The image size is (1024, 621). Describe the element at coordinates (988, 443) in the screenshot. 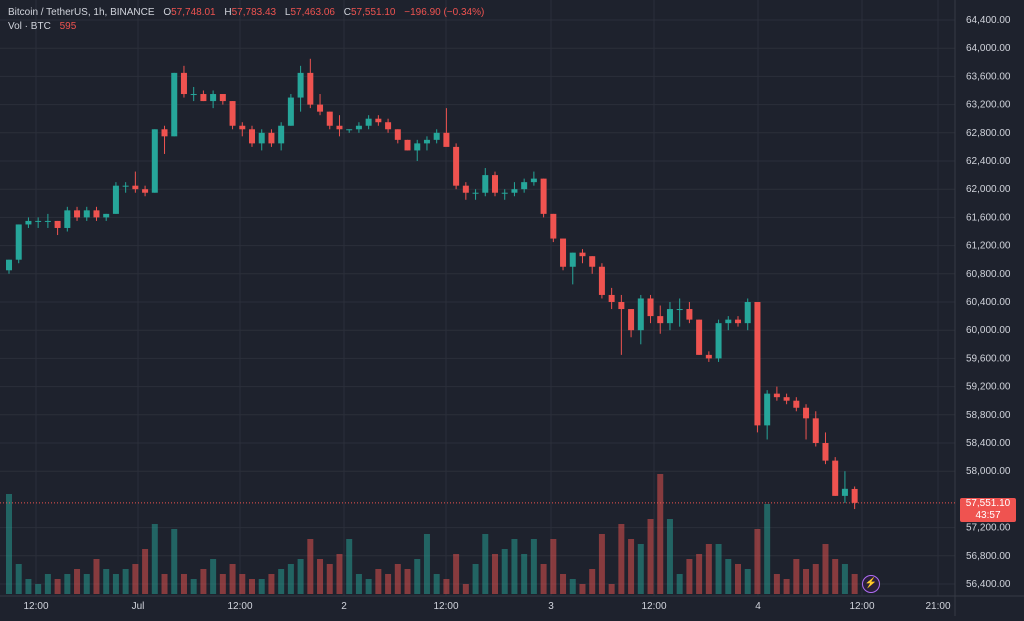

I see `price-tick-label: 58,400.00` at that location.